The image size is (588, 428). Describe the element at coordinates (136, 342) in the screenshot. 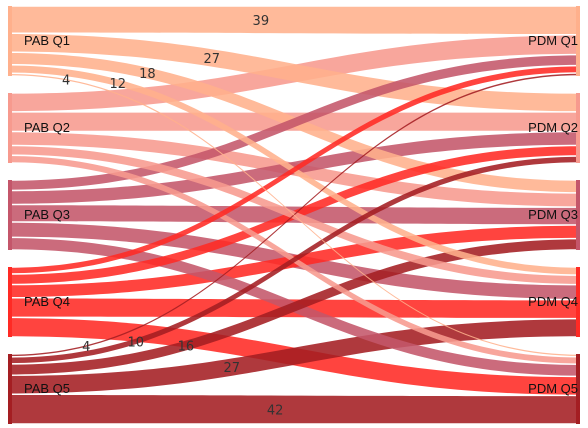

I see `flow-value-pab-q5-to-pdm-q2: 10` at that location.